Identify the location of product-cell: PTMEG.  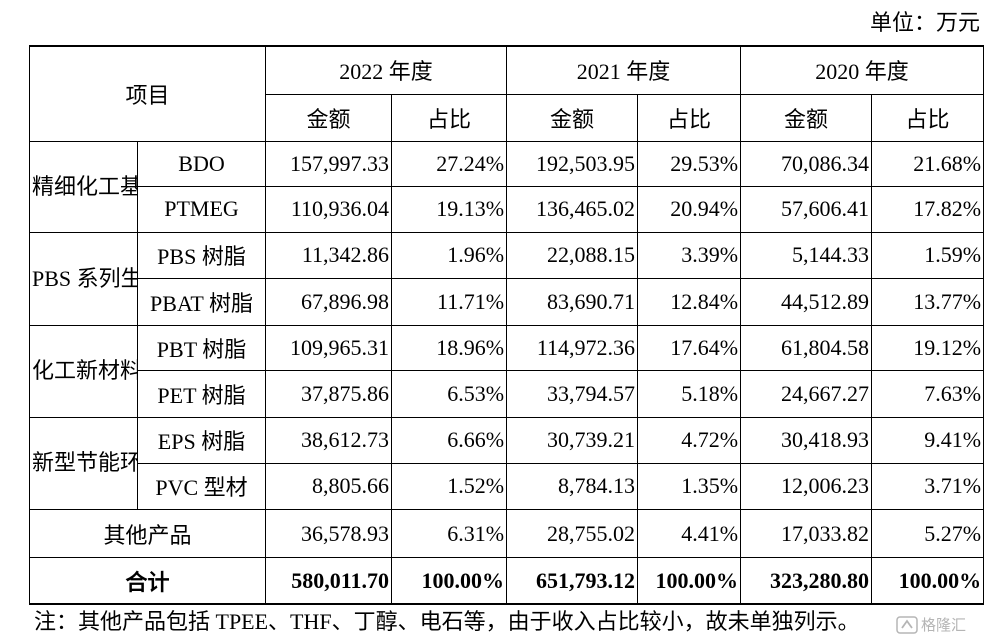
(201, 209).